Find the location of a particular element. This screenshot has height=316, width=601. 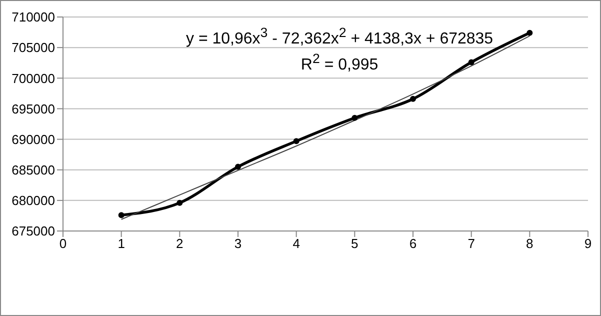

y-tick-label: 710000 is located at coordinates (33, 17).